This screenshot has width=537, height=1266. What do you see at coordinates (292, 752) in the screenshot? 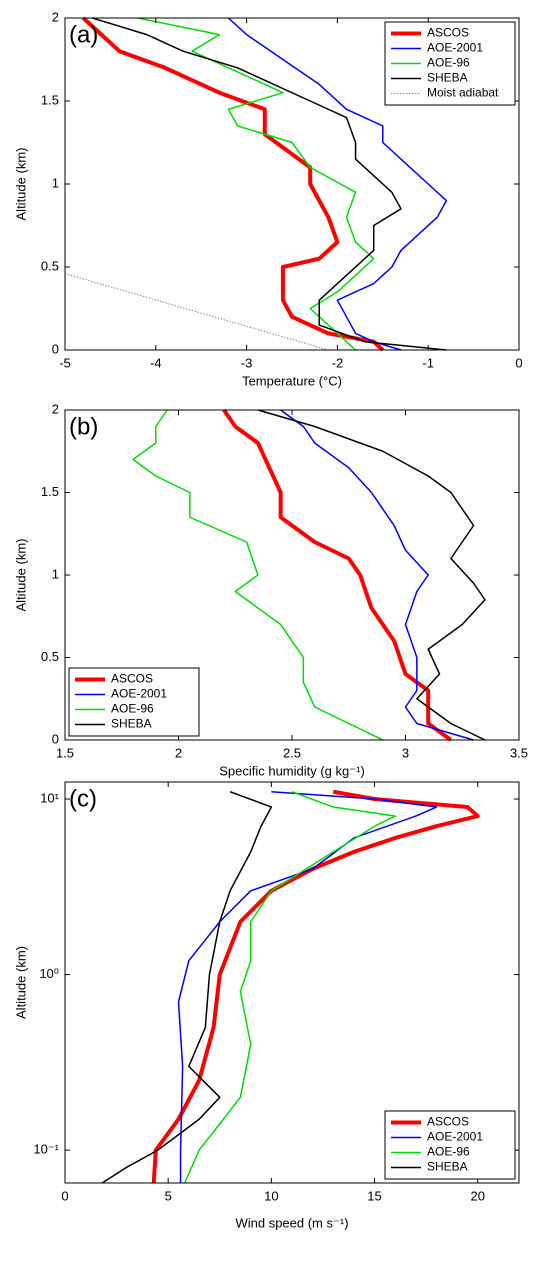
I see `x-tick-label: 2.5` at bounding box center [292, 752].